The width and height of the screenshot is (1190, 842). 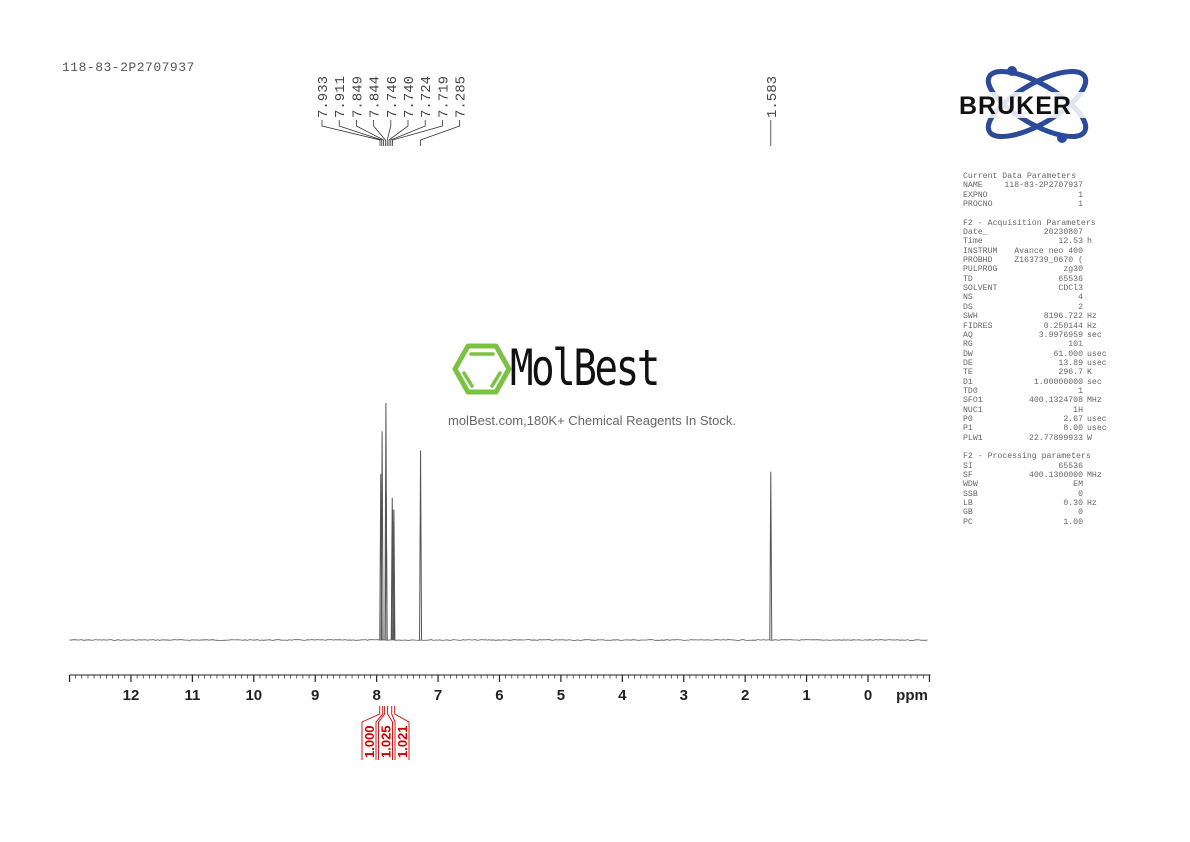 I want to click on param-label: SF, so click(x=968, y=475).